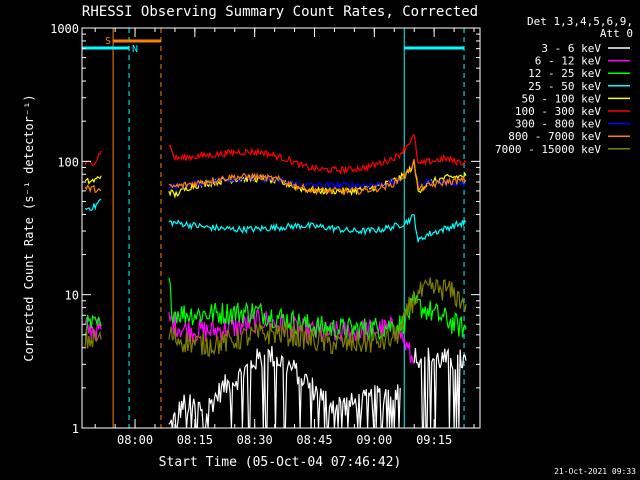 The height and width of the screenshot is (480, 640). I want to click on saa-flag-label: S, so click(108, 41).